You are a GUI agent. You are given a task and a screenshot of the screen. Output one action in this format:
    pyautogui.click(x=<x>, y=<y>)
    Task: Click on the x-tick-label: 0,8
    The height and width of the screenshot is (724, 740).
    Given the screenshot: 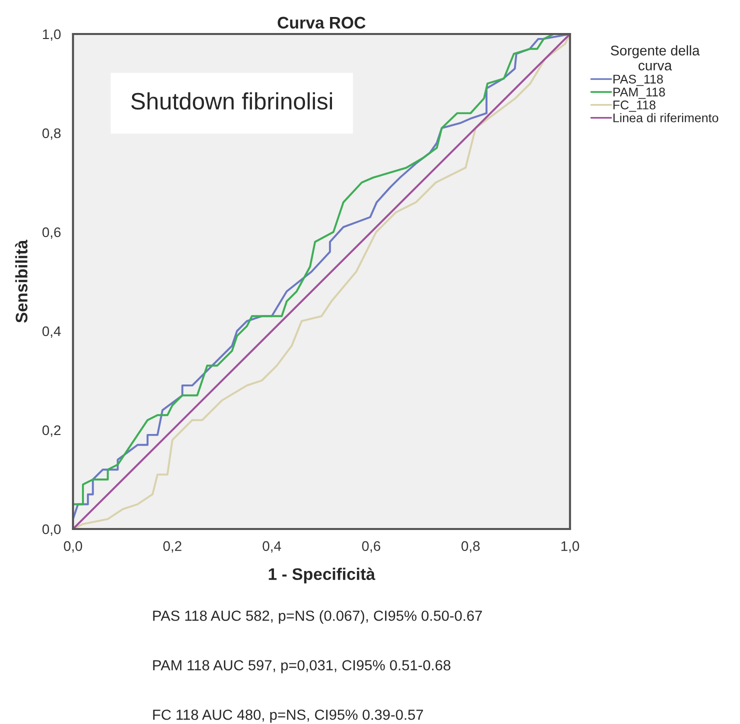 What is the action you would take?
    pyautogui.click(x=470, y=547)
    